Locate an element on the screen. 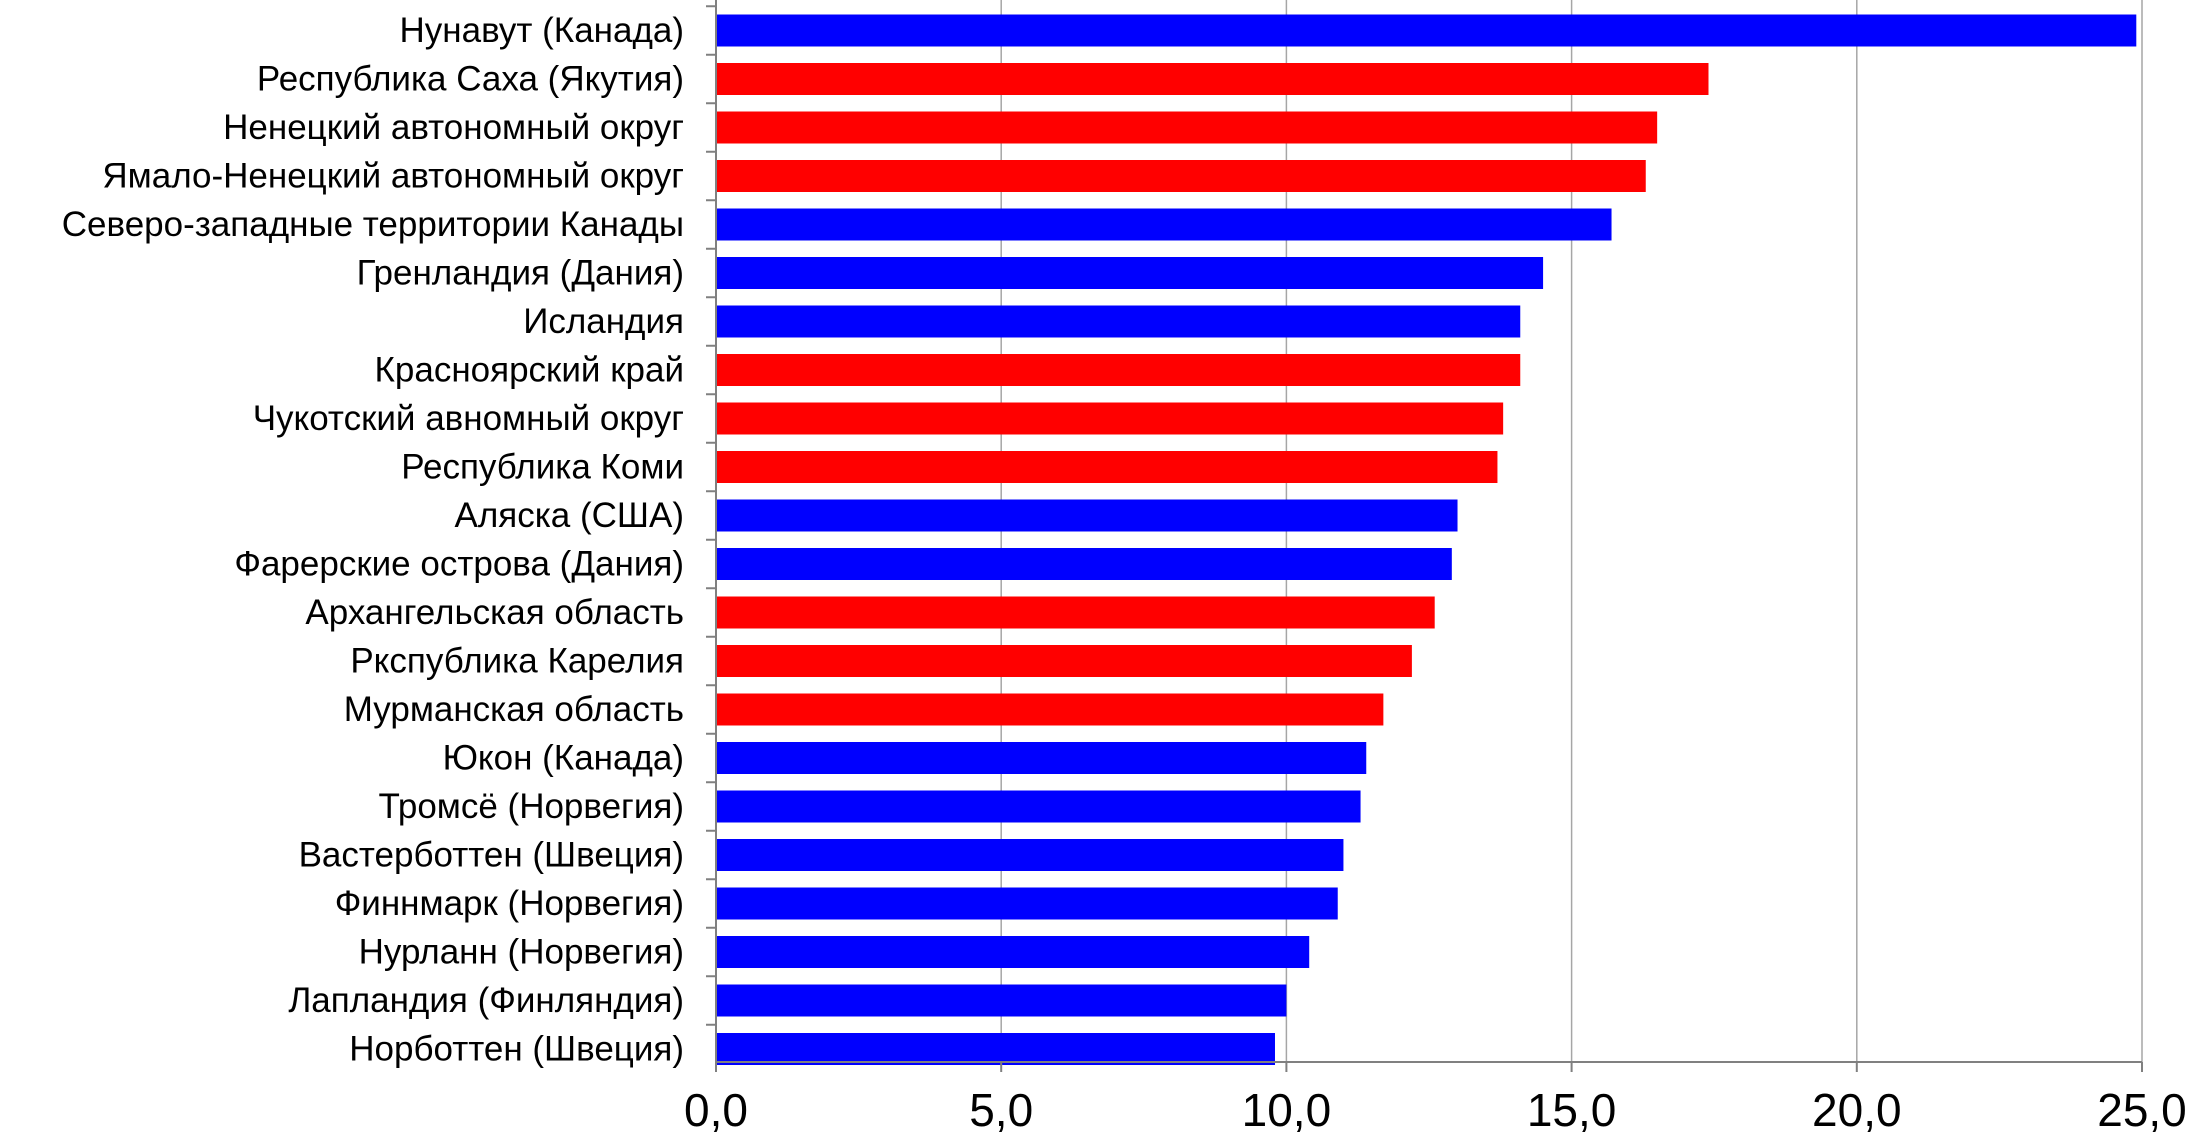 Image resolution: width=2203 pixels, height=1135 pixels. x-tick-label: 10,0 is located at coordinates (1287, 1109).